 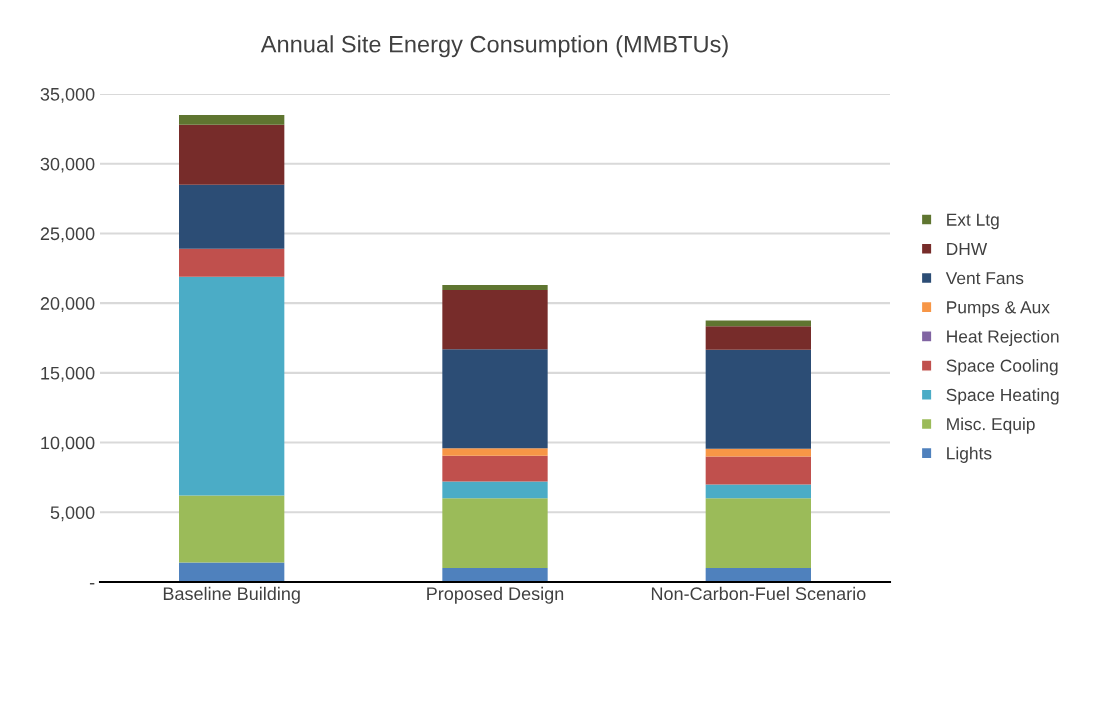 I want to click on legend-label: Pumps & Aux, so click(x=998, y=309).